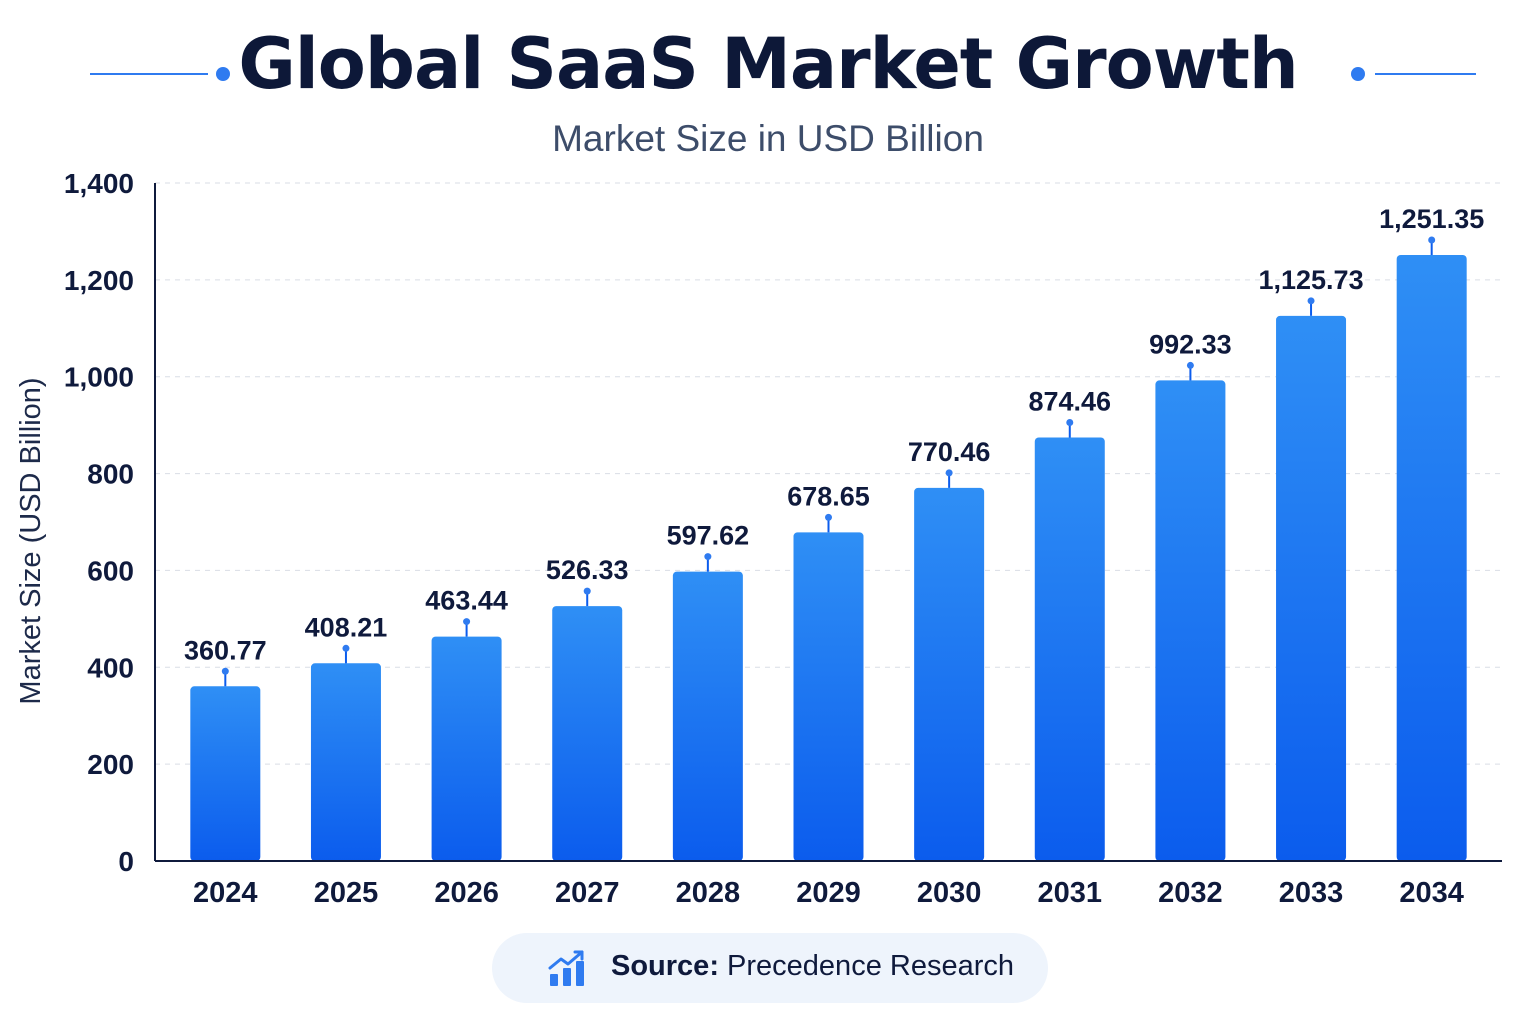  Describe the element at coordinates (707, 716) in the screenshot. I see `bar-2028` at that location.